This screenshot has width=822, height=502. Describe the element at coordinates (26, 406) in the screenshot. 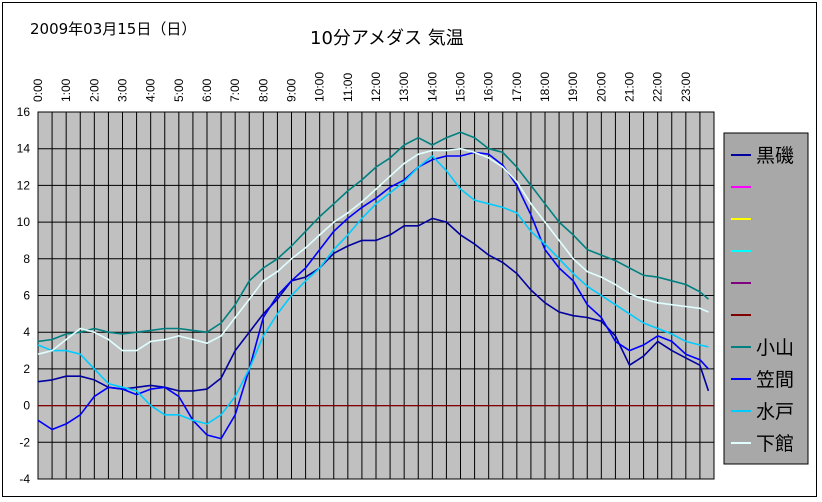

I see `y-tick-label: 0` at that location.